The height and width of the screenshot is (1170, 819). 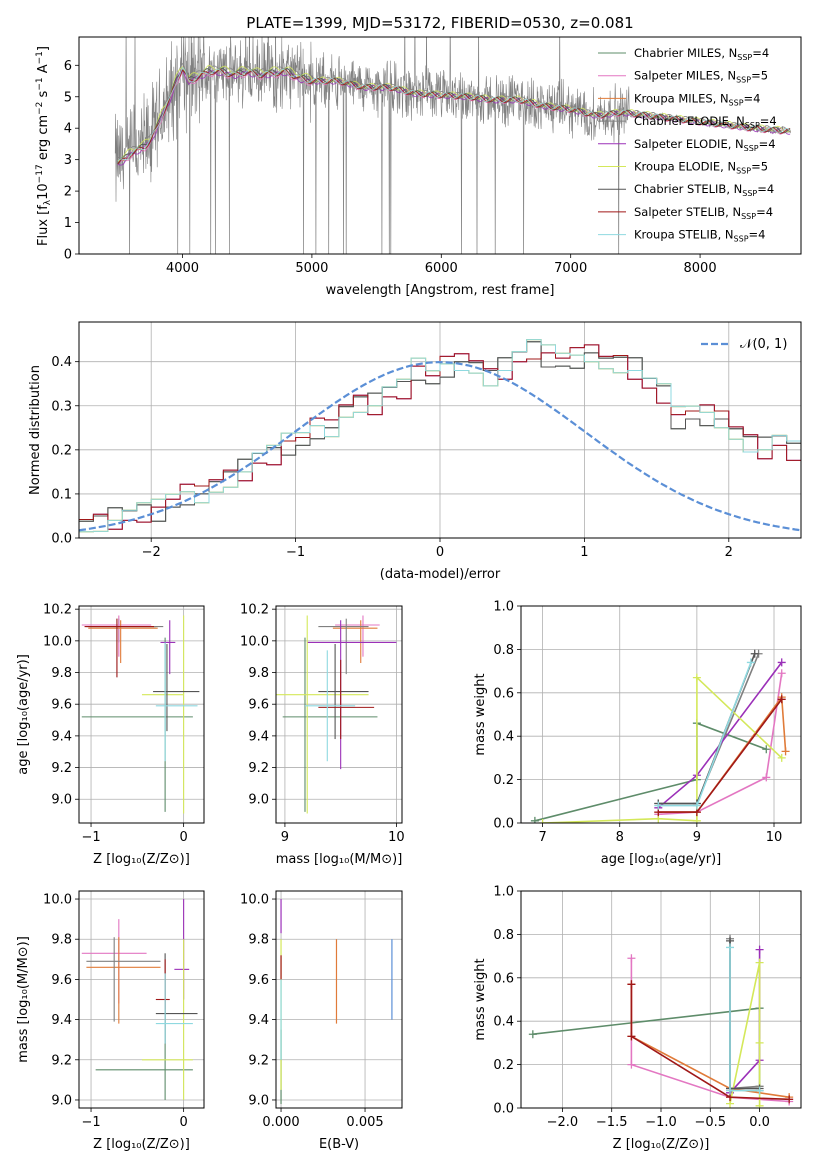 What do you see at coordinates (61, 406) in the screenshot?
I see `residuals-ytick-label-3: 0.3` at bounding box center [61, 406].